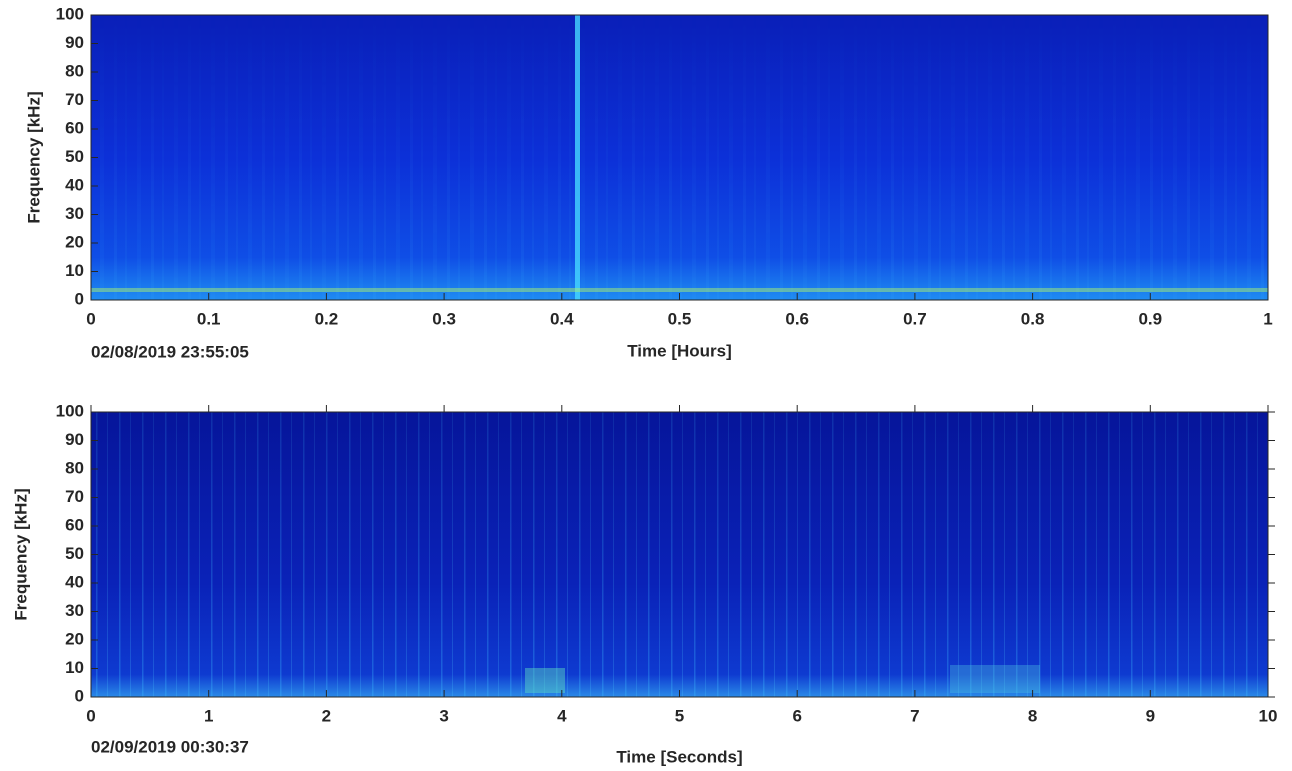 The image size is (1292, 771). What do you see at coordinates (679, 350) in the screenshot?
I see `x-axis-label: Time [Hours]` at bounding box center [679, 350].